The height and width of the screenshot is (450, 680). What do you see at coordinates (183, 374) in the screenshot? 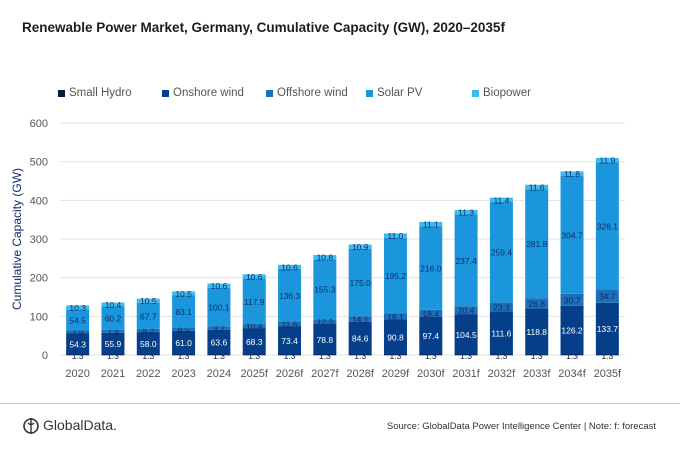
I see `x-tick-label: 2023` at bounding box center [183, 374].